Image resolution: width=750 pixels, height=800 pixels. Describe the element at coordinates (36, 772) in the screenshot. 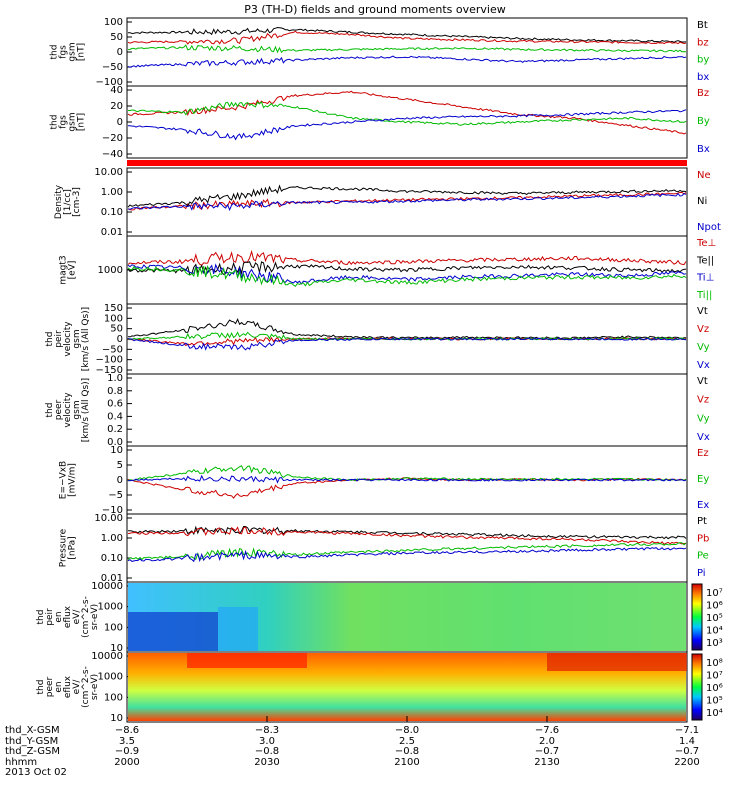

I see `date-label: 2013 Oct 02` at that location.